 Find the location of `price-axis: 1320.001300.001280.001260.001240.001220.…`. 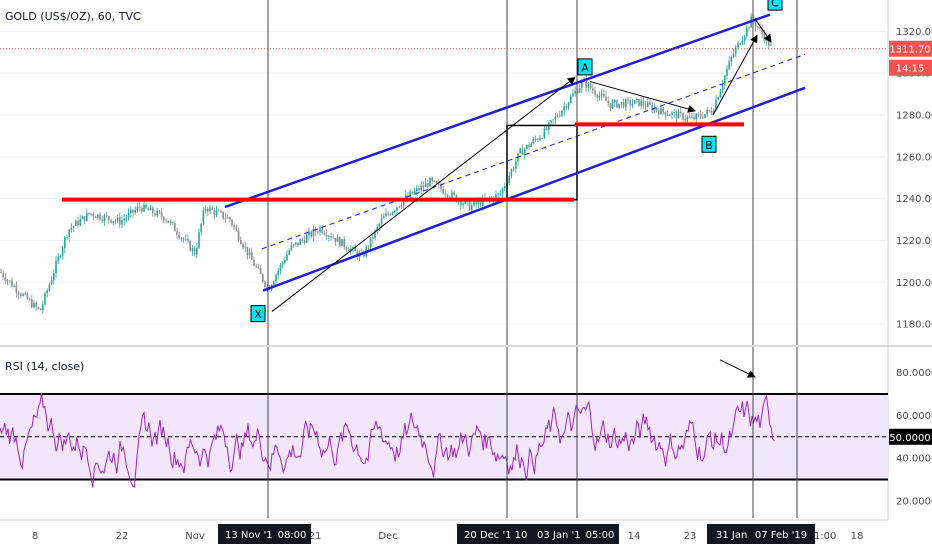

price-axis: 1320.001300.001280.001260.001240.001220.… is located at coordinates (910, 179).